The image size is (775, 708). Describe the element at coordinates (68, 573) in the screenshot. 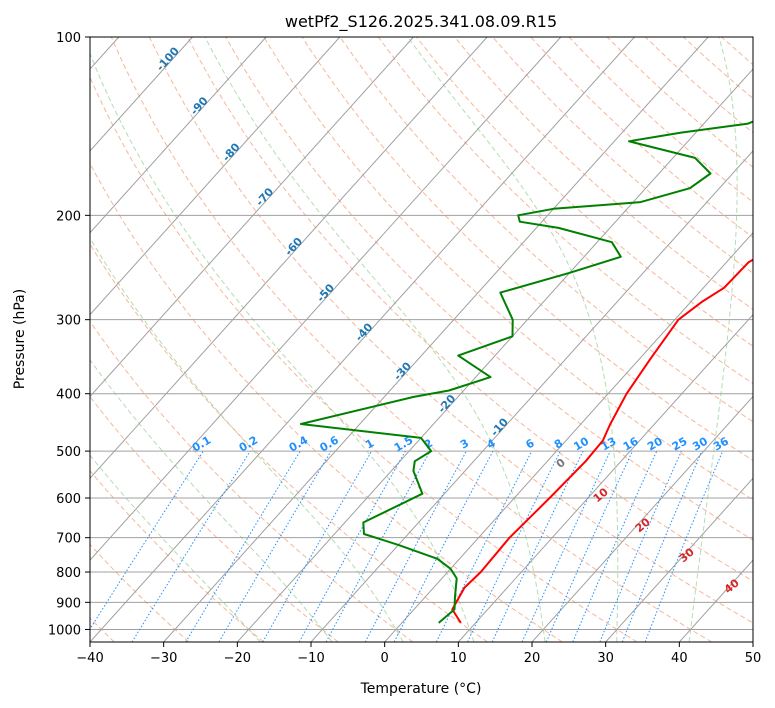

I see `y-tick-label: 800` at that location.